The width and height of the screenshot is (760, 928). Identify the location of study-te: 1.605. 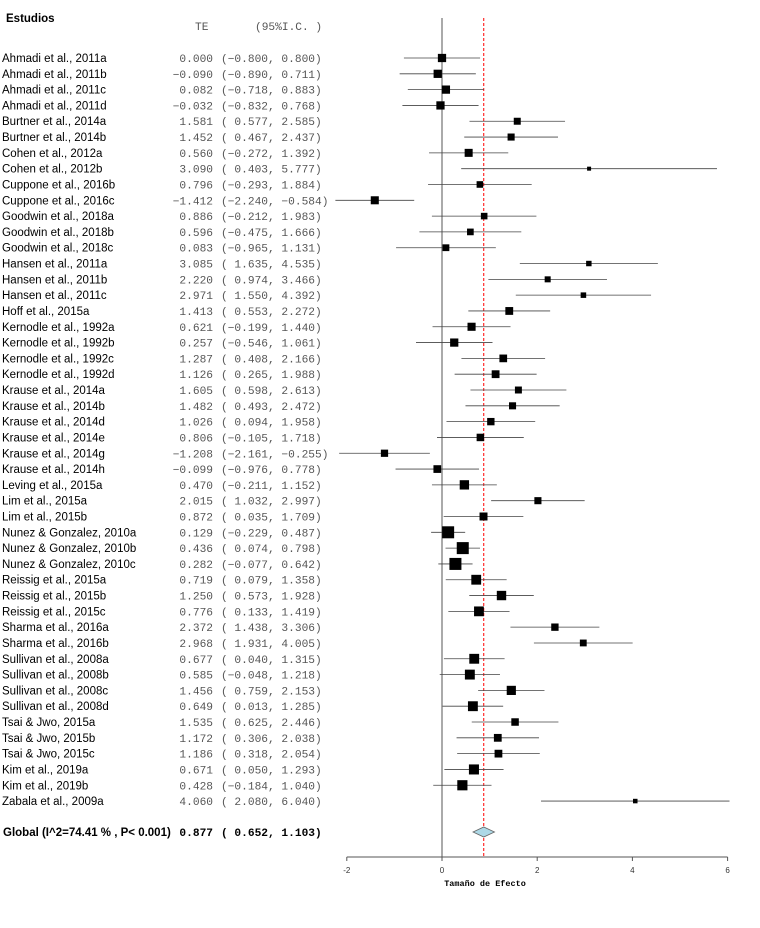
(196, 392).